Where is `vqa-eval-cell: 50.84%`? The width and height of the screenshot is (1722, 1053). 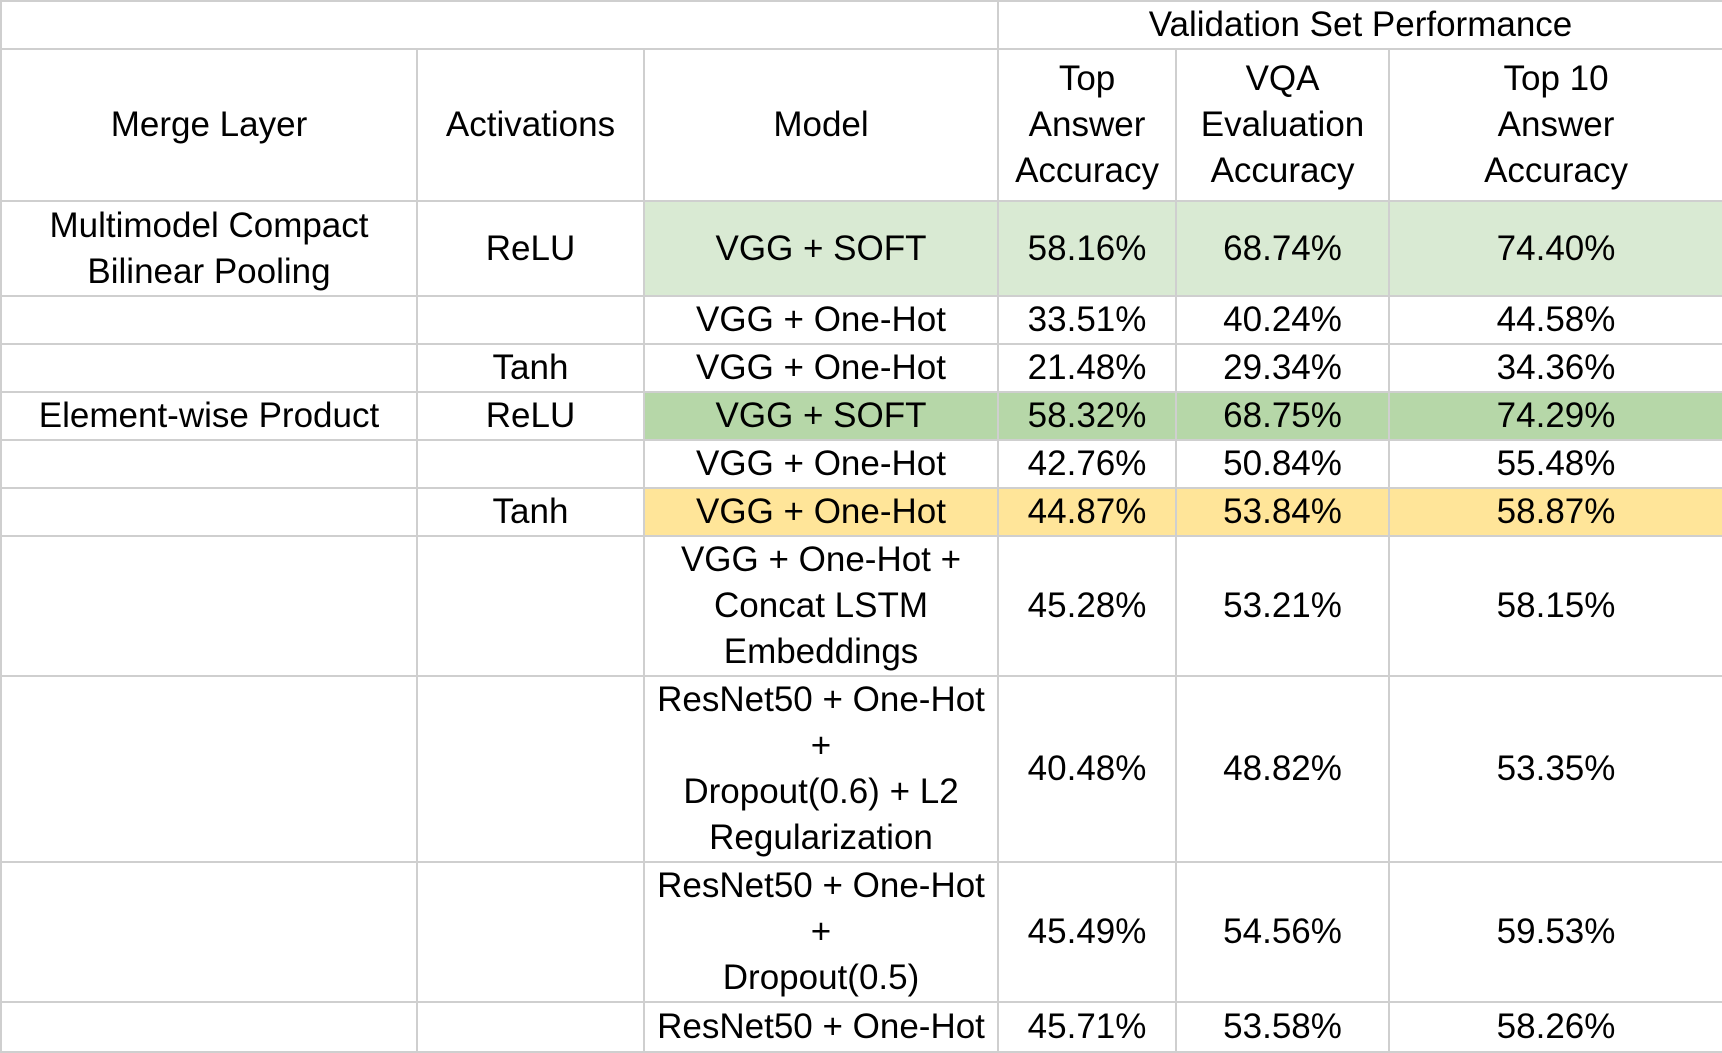 vqa-eval-cell: 50.84% is located at coordinates (1283, 464).